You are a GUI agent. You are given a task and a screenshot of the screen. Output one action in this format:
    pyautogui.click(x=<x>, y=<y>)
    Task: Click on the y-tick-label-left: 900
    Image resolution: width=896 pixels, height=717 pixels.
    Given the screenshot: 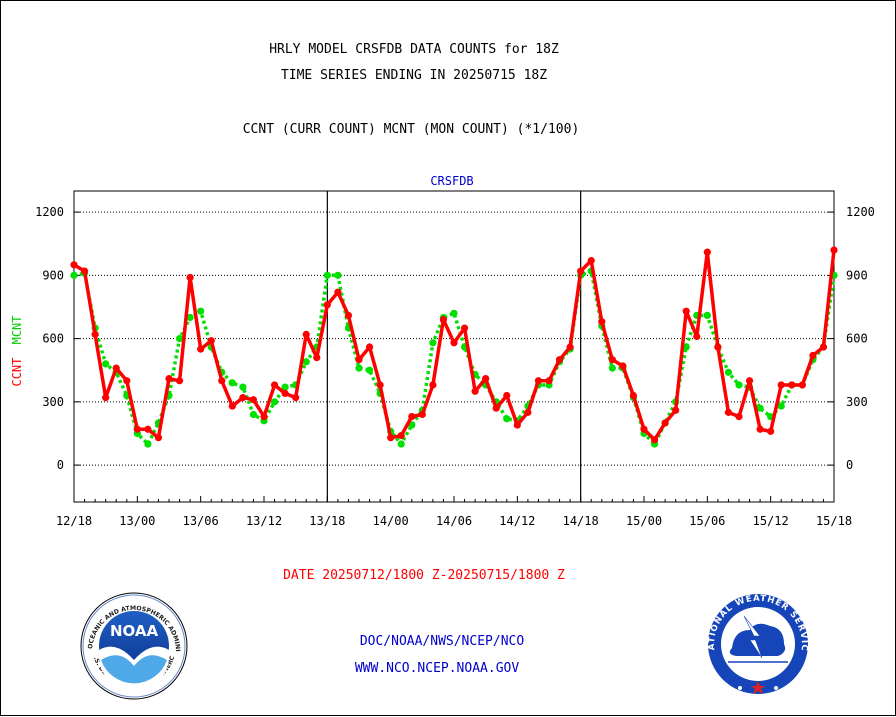 What is the action you would take?
    pyautogui.click(x=53, y=275)
    